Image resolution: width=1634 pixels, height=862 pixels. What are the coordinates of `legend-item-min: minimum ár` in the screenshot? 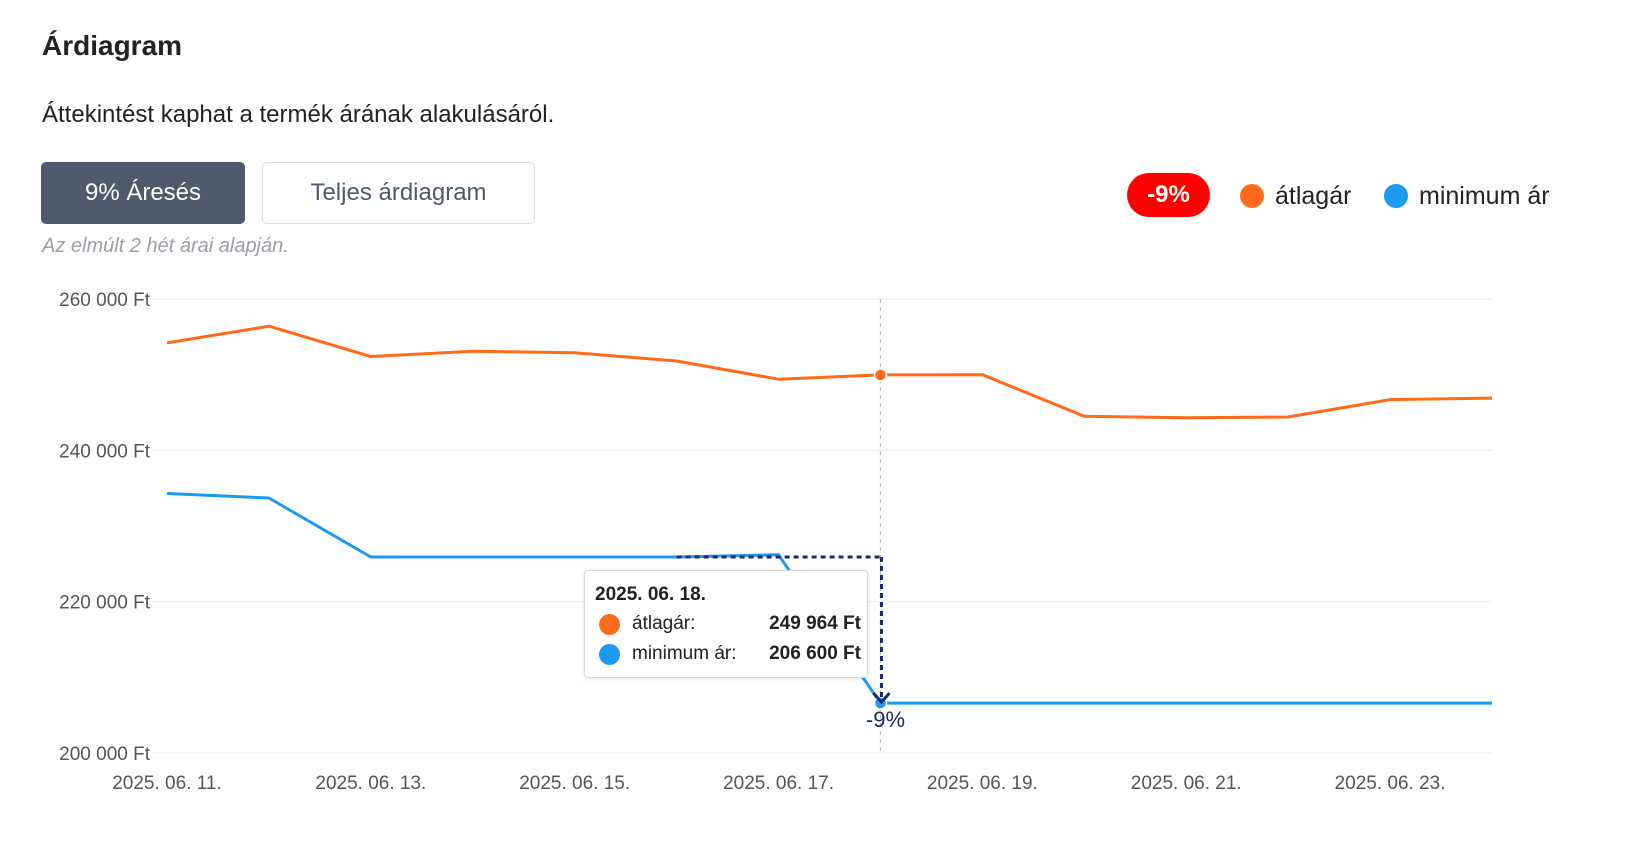 It's located at (1467, 196).